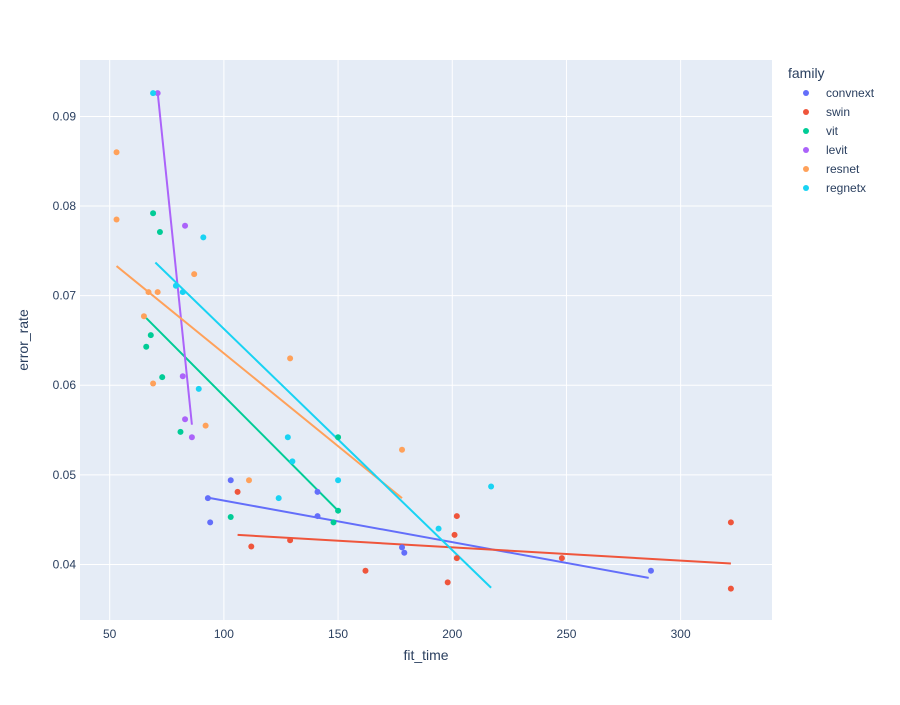 The width and height of the screenshot is (900, 705). What do you see at coordinates (806, 112) in the screenshot?
I see `legend-marker-swin` at bounding box center [806, 112].